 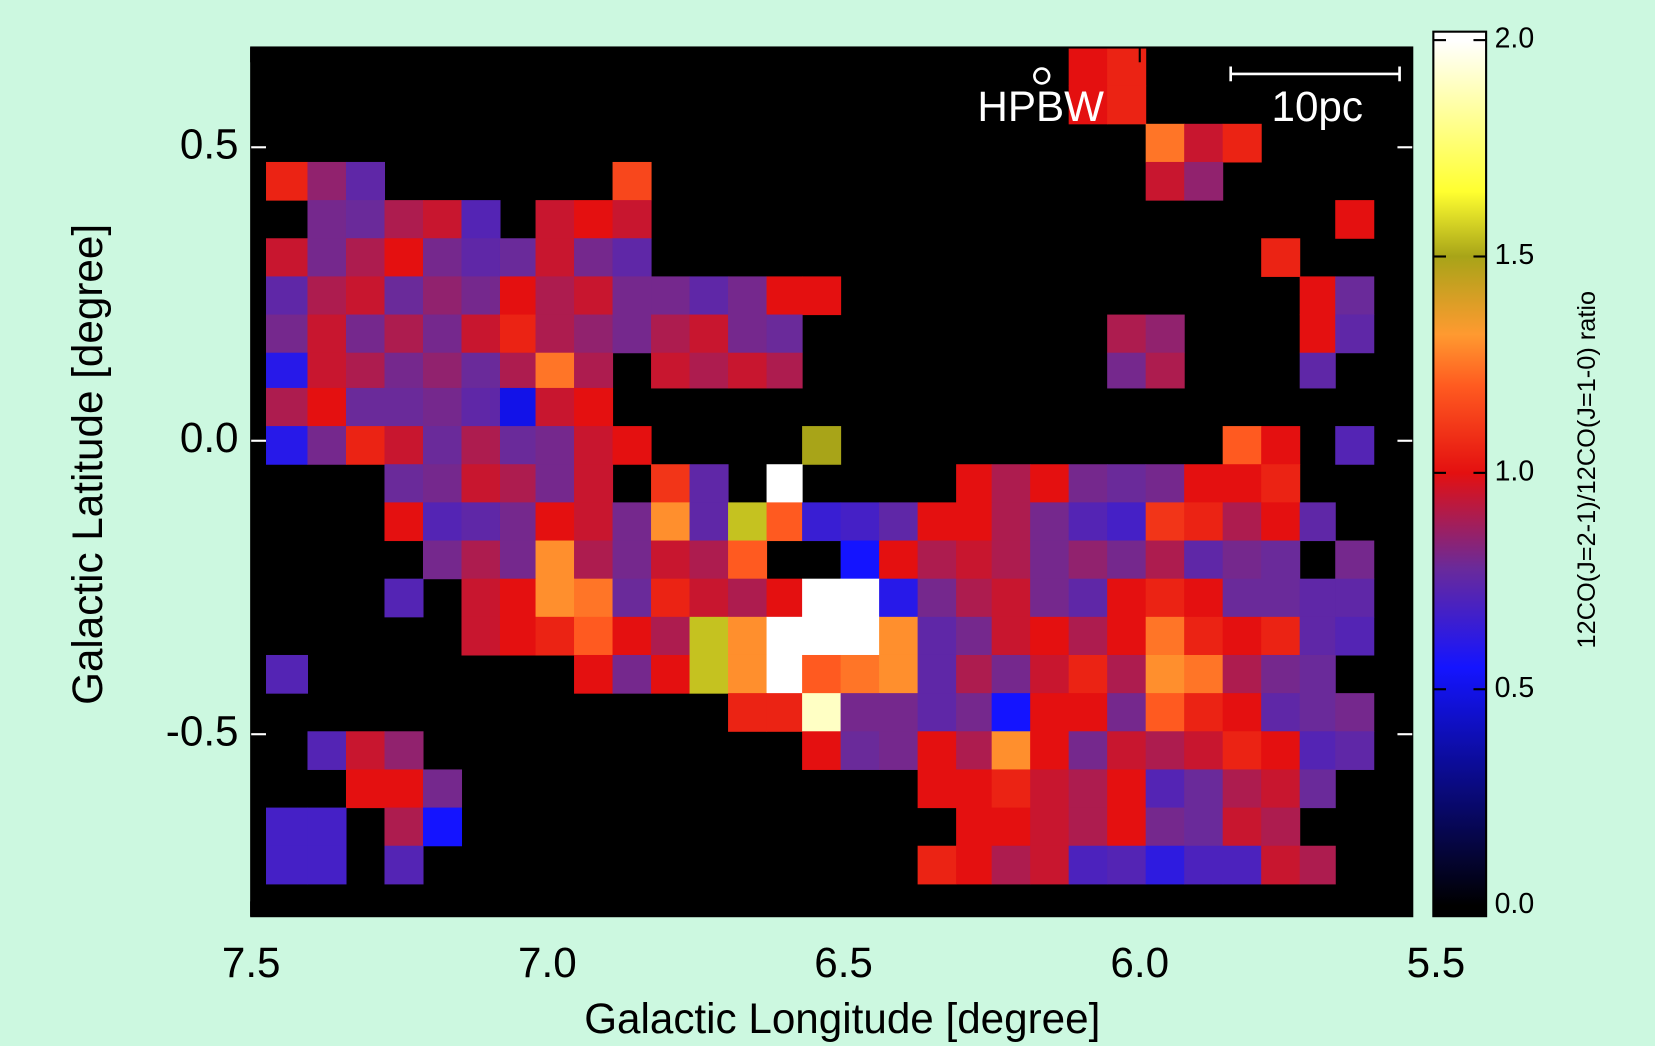 What do you see at coordinates (1042, 76) in the screenshot?
I see `beam-marker` at bounding box center [1042, 76].